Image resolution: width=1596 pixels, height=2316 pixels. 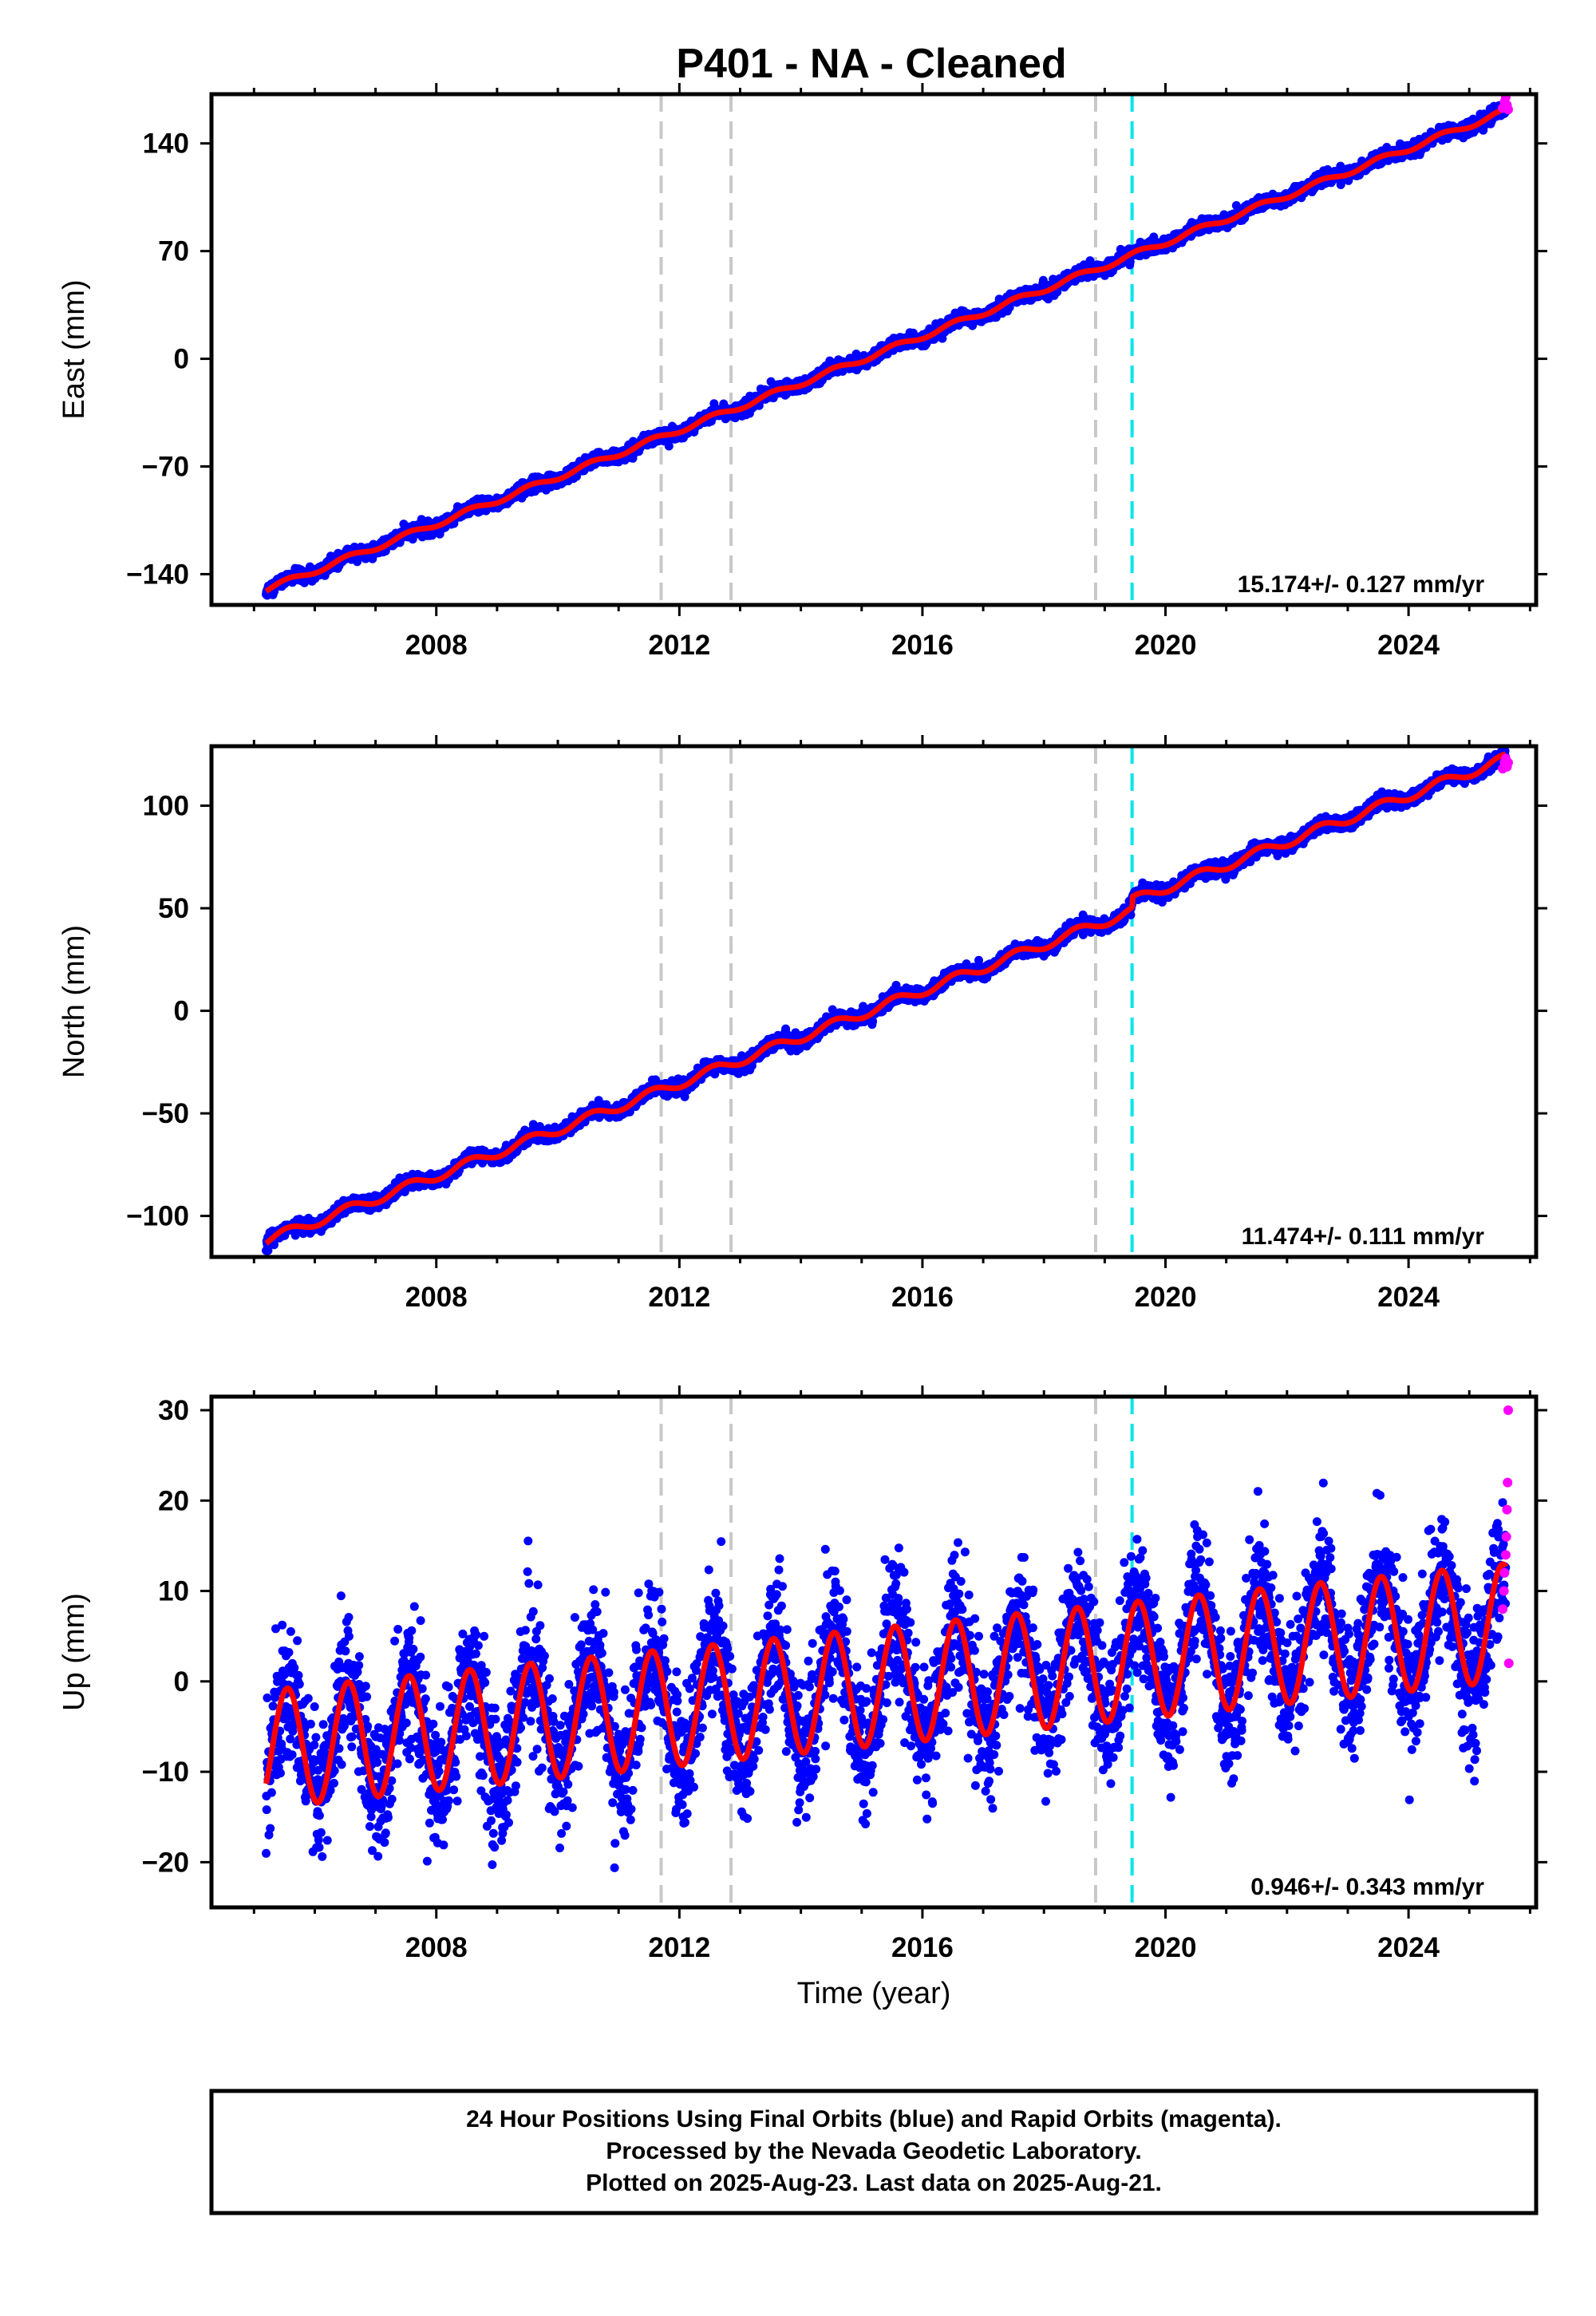 What do you see at coordinates (1166, 645) in the screenshot?
I see `x-tick-label: 2020` at bounding box center [1166, 645].